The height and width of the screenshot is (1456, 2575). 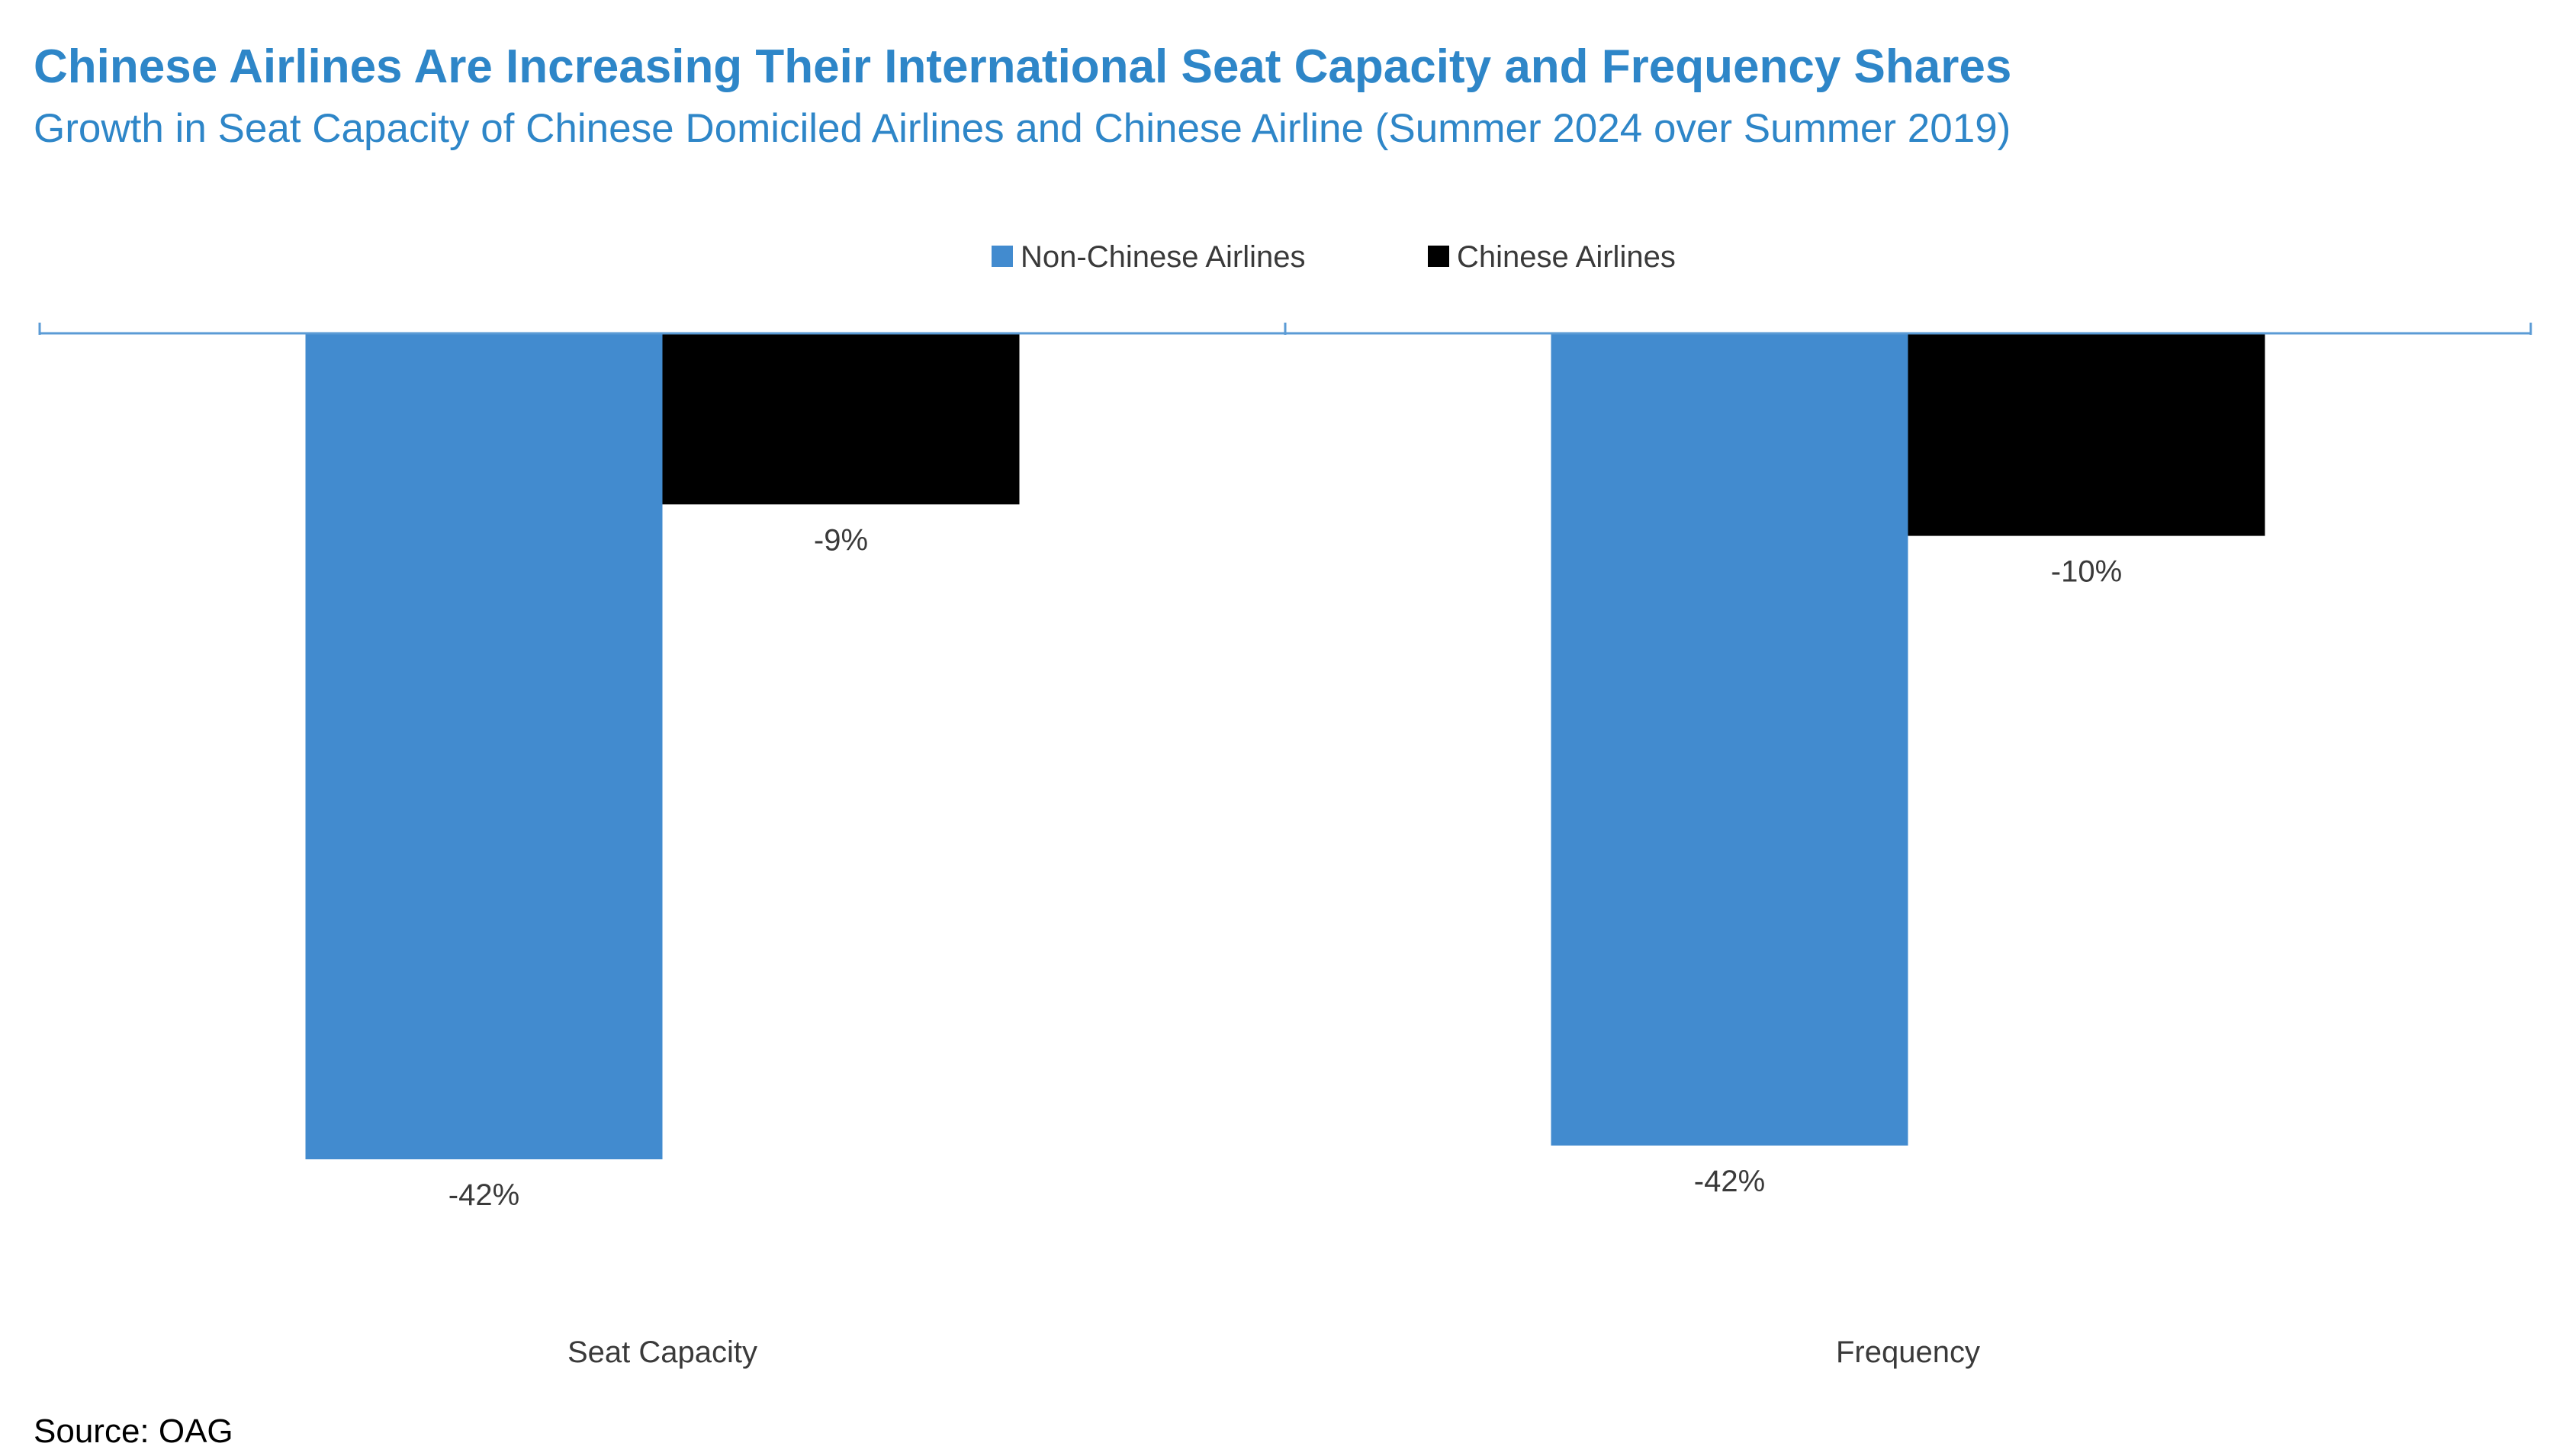 What do you see at coordinates (1566, 257) in the screenshot?
I see `legend-label-1: Chinese Airlines` at bounding box center [1566, 257].